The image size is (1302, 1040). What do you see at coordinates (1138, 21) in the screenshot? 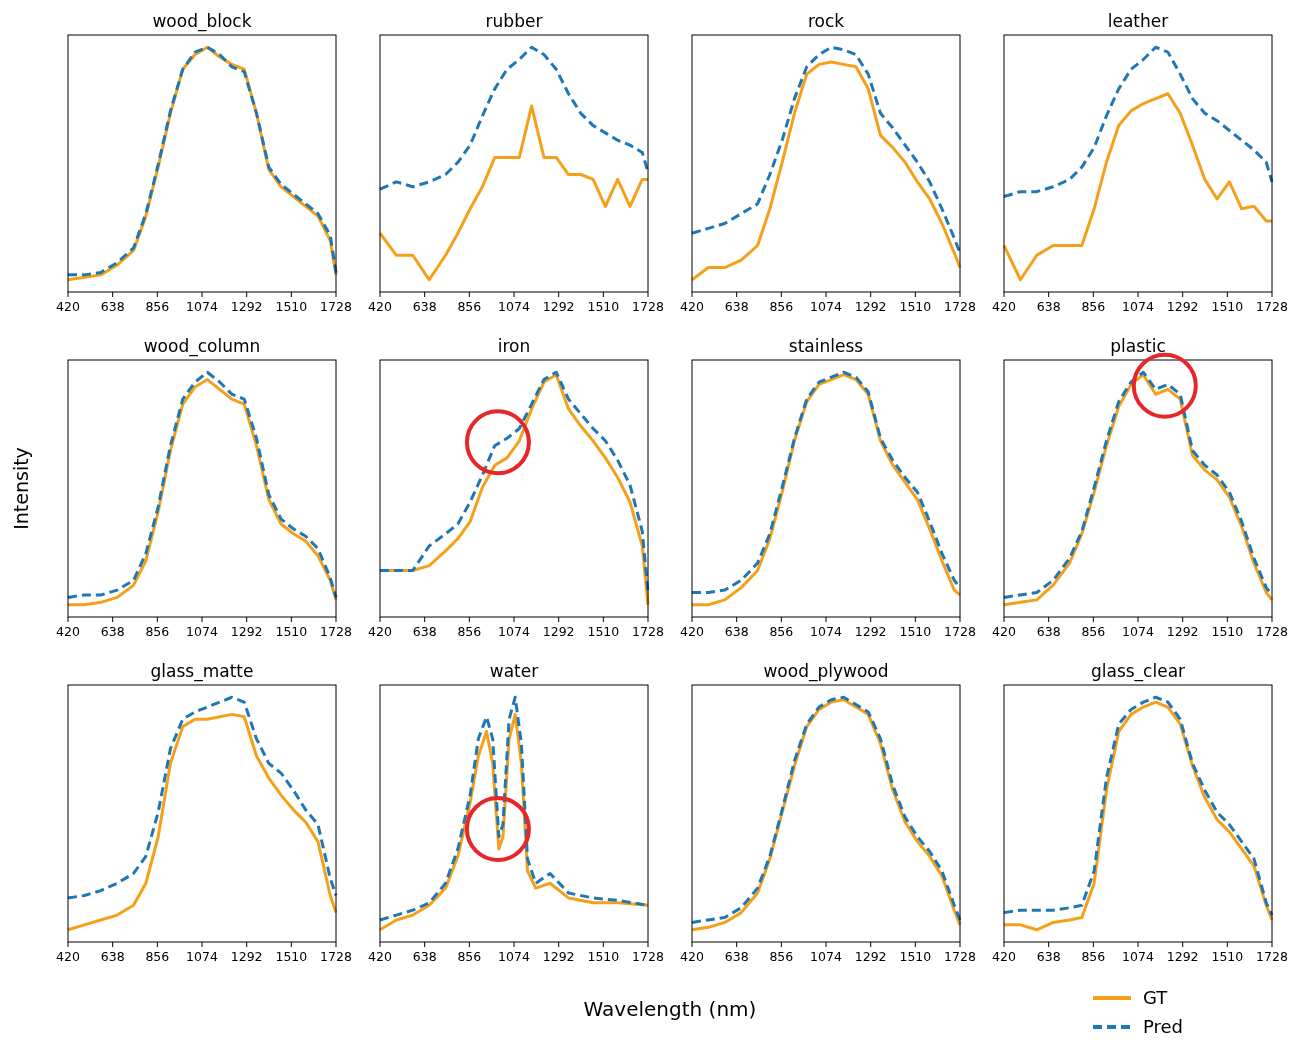
I see `chart-title: leather` at bounding box center [1138, 21].